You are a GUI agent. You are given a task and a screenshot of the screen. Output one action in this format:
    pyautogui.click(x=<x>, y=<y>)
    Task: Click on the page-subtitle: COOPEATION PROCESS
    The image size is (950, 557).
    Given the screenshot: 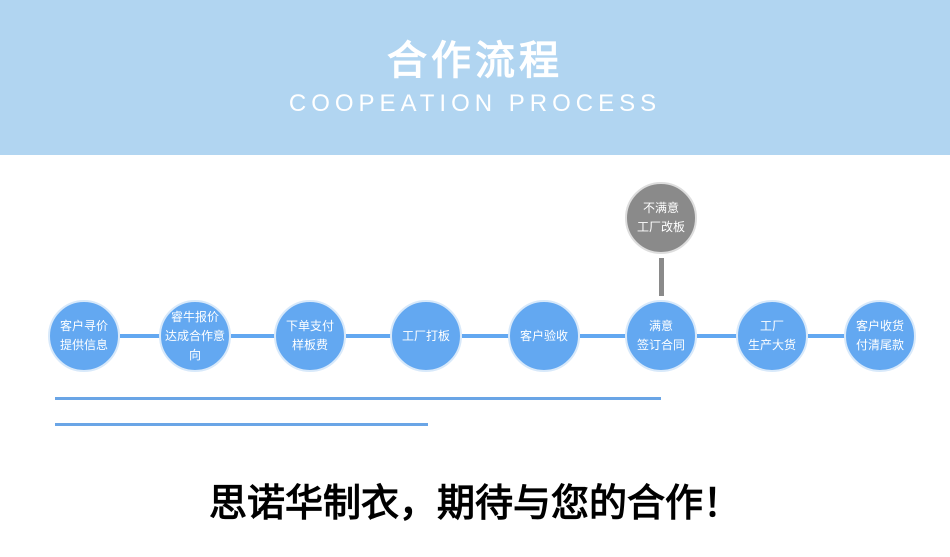 What is the action you would take?
    pyautogui.click(x=475, y=103)
    